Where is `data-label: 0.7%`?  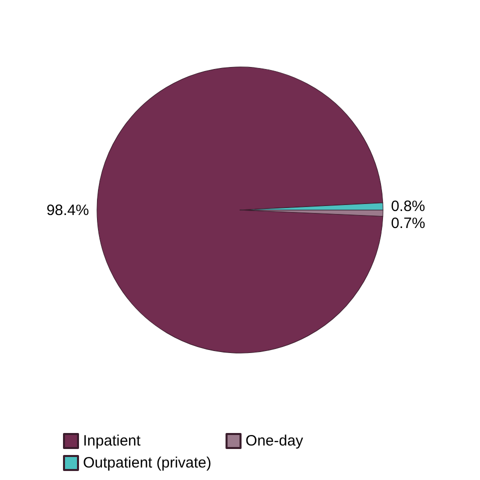 data-label: 0.7% is located at coordinates (408, 223).